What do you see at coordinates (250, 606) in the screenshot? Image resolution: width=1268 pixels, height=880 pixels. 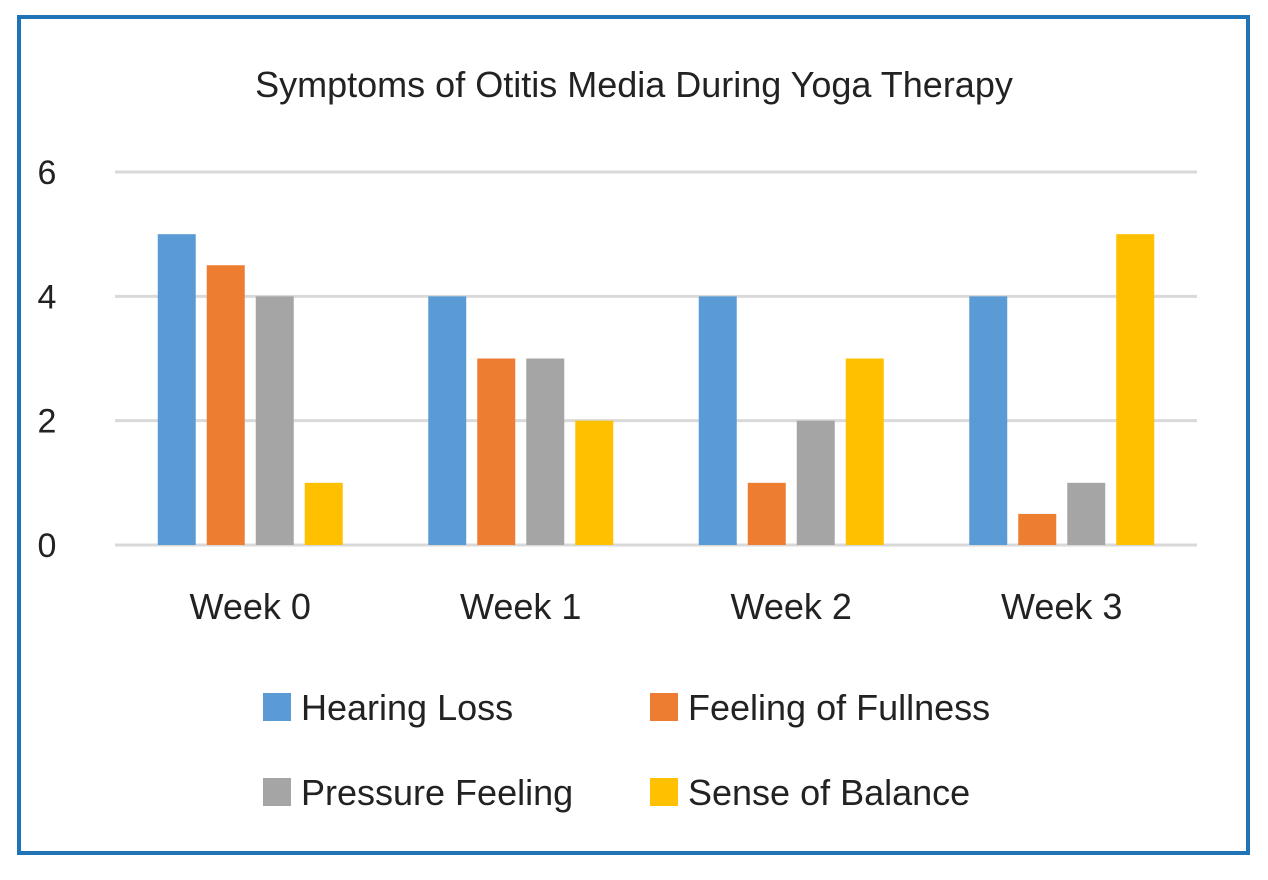 I see `x-category-label: Week 0` at bounding box center [250, 606].